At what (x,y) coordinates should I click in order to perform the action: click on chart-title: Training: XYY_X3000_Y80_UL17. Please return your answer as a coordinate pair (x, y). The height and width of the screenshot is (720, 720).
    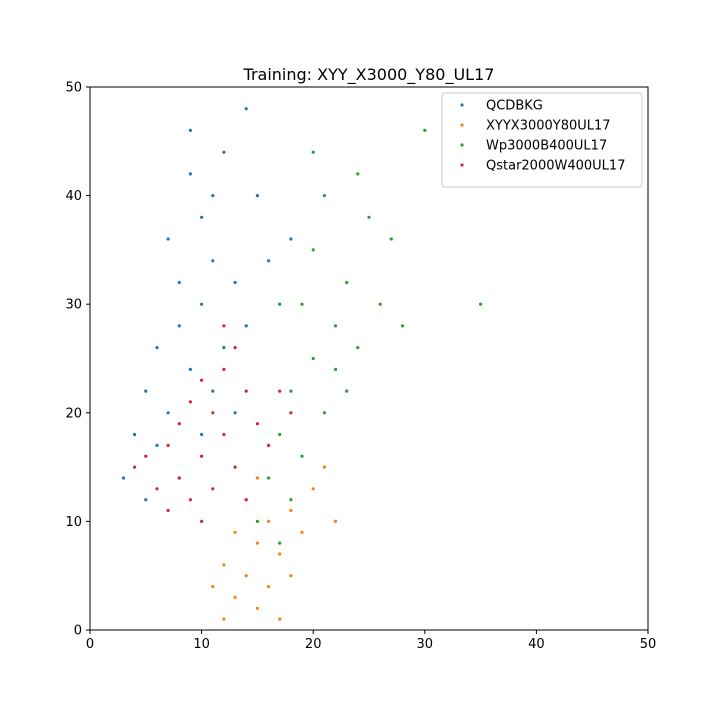
    Looking at the image, I should click on (369, 75).